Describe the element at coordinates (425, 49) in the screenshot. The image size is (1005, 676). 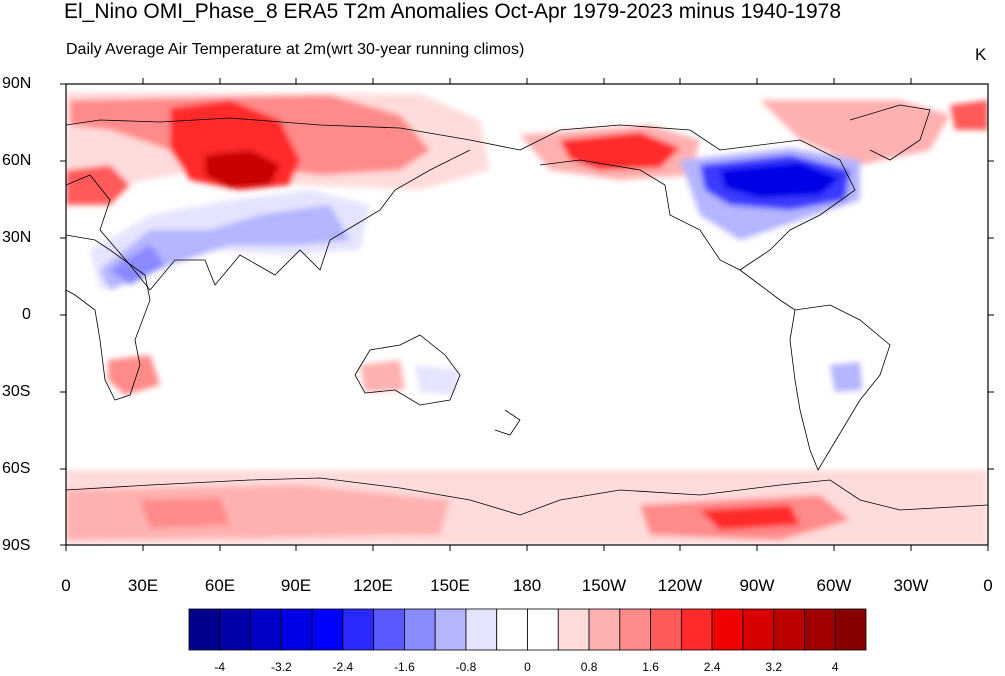
I see `subtitle-note: (wrt 30-year running climos)` at that location.